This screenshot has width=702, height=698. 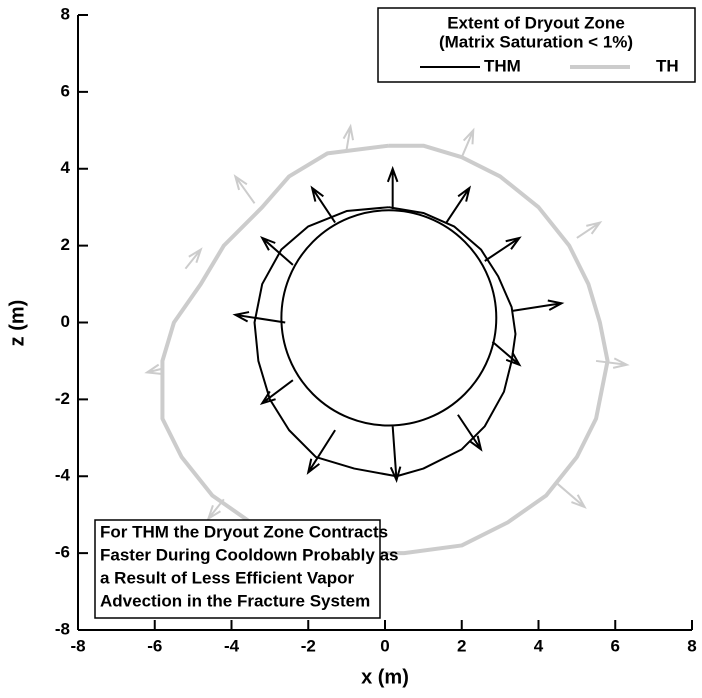 What do you see at coordinates (154, 645) in the screenshot?
I see `x-tick-label: -6` at bounding box center [154, 645].